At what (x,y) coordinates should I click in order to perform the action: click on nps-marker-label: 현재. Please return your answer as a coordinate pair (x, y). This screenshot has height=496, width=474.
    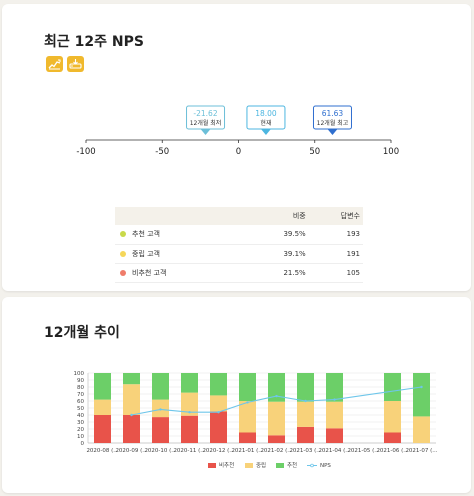
    Looking at the image, I should click on (265, 123).